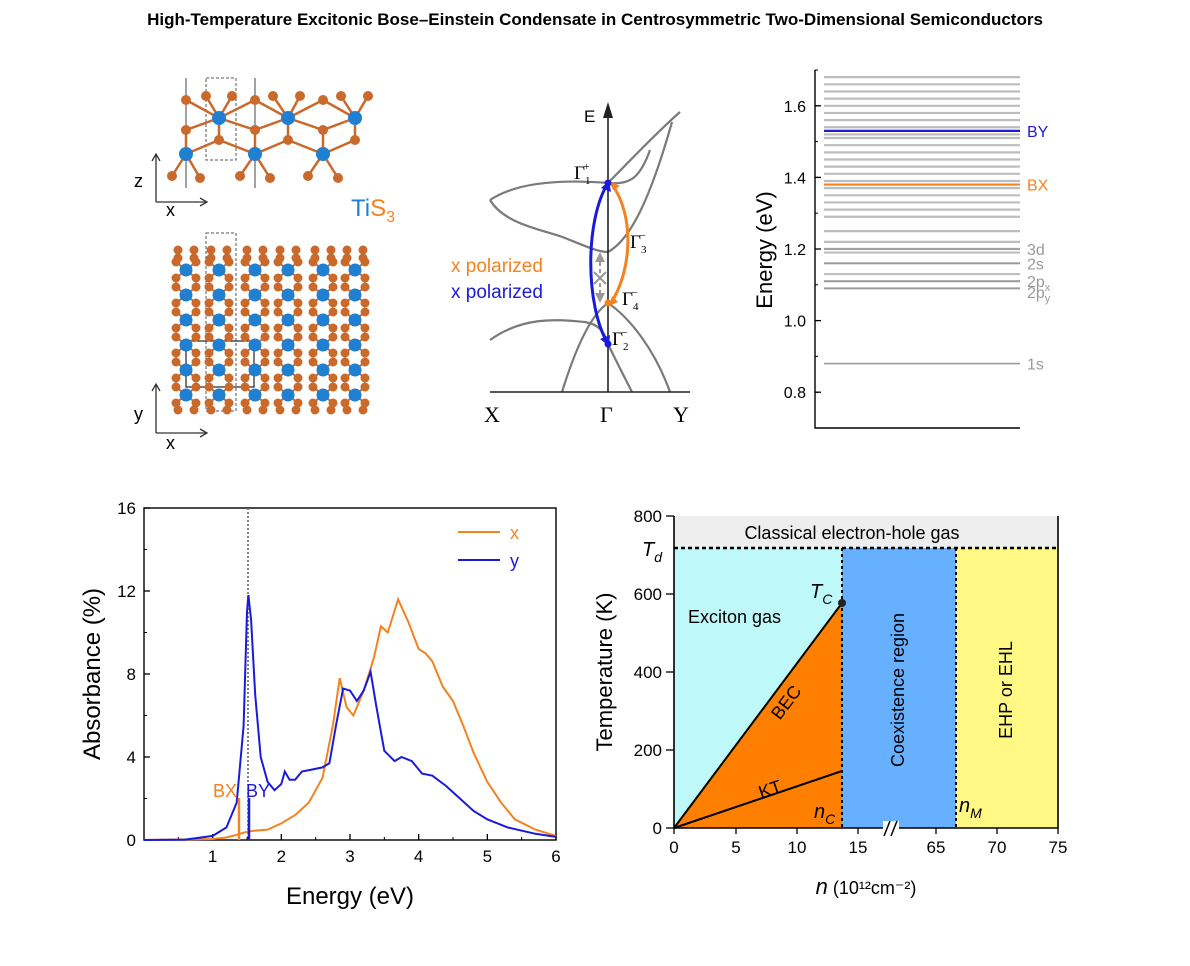 The width and height of the screenshot is (1190, 966). I want to click on k-point-gamma: Γ, so click(606, 414).